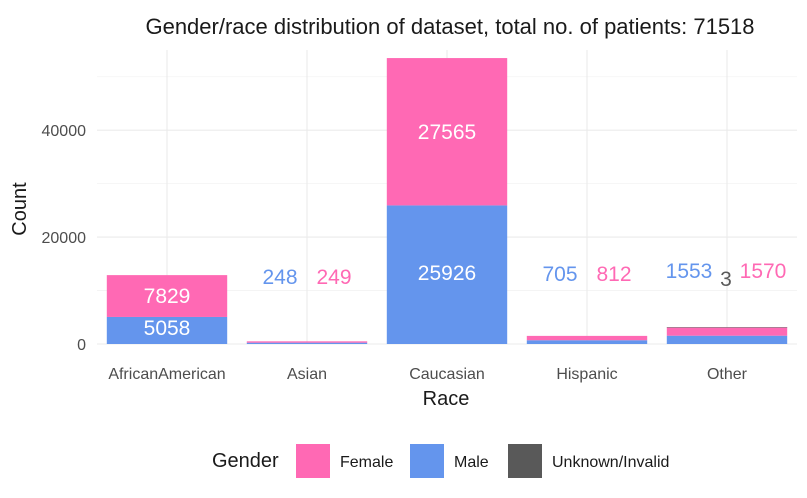 This screenshot has height=498, width=807. Describe the element at coordinates (245, 461) in the screenshot. I see `legend-title: Gender` at that location.